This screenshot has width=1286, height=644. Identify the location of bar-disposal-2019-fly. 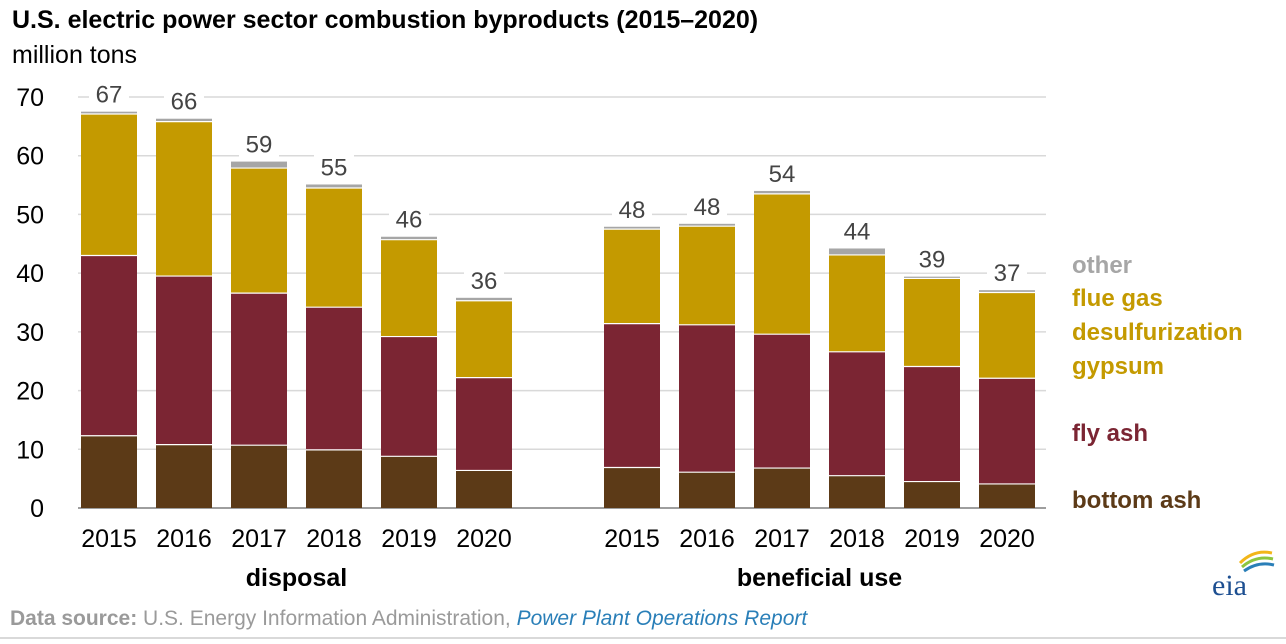
(409, 396).